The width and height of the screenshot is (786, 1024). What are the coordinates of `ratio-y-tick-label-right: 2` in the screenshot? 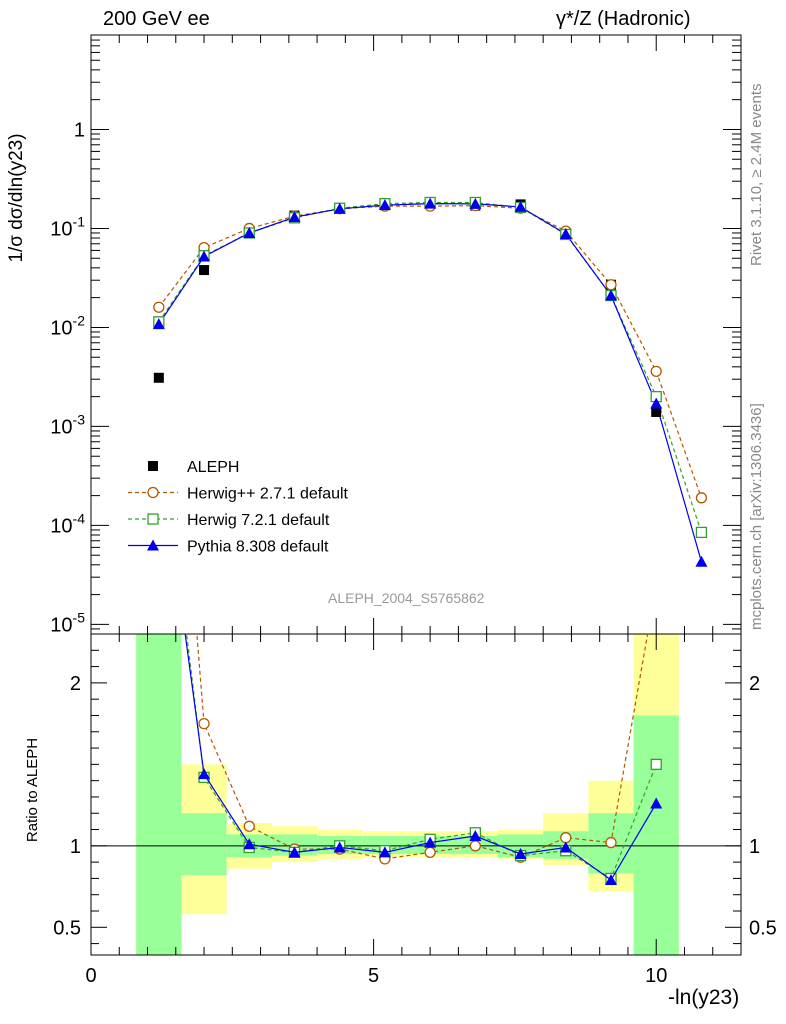 It's located at (754, 684).